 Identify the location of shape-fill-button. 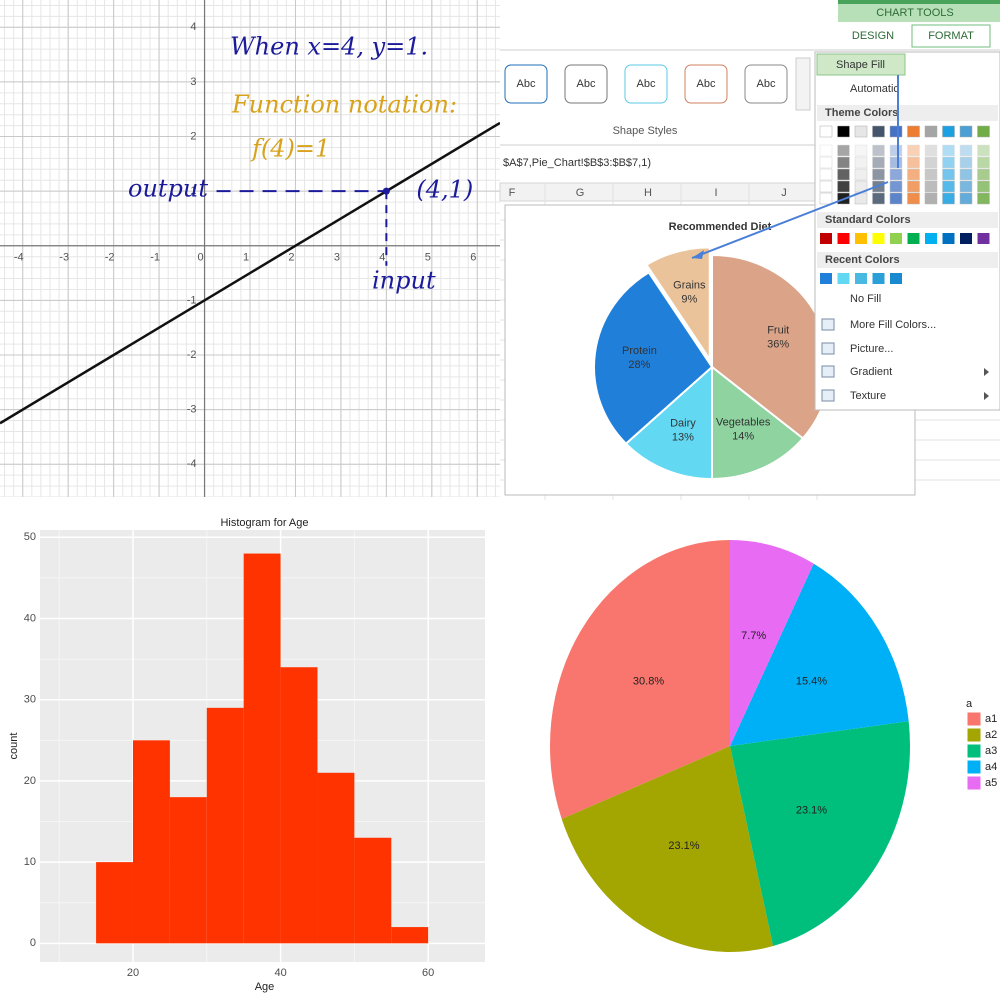
(861, 64).